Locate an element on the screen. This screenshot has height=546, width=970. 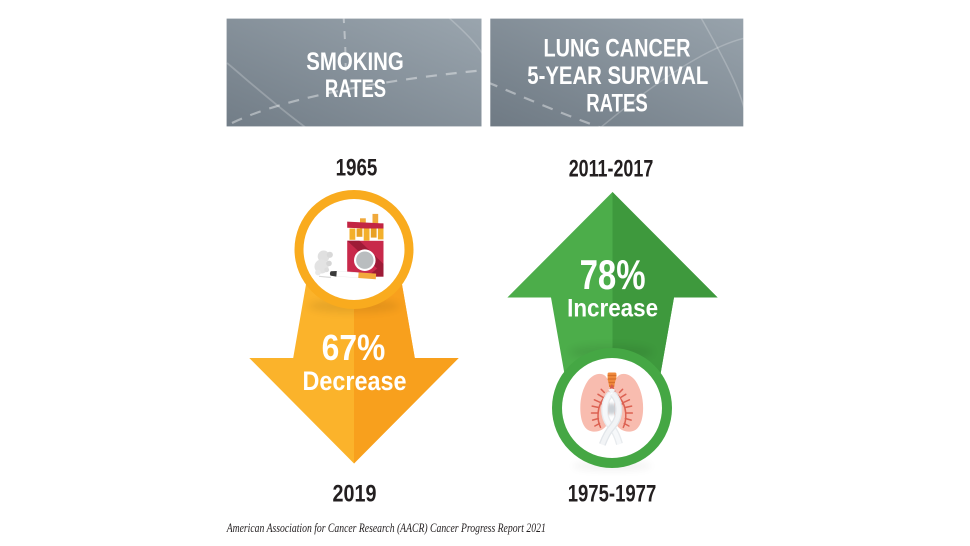
svg-text: 1965 is located at coordinates (357, 167).